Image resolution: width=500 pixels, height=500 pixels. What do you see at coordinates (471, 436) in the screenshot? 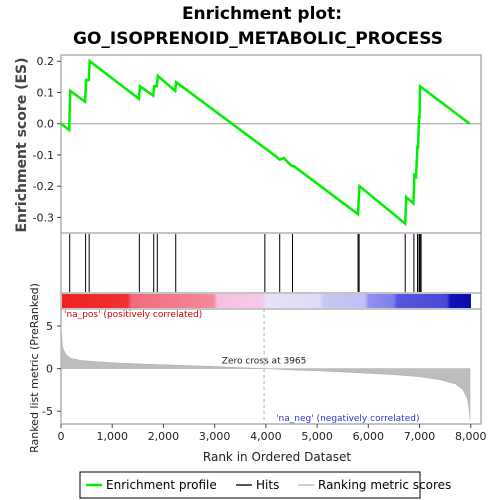
I see `metric-xtick-label: 8,000` at bounding box center [471, 436].